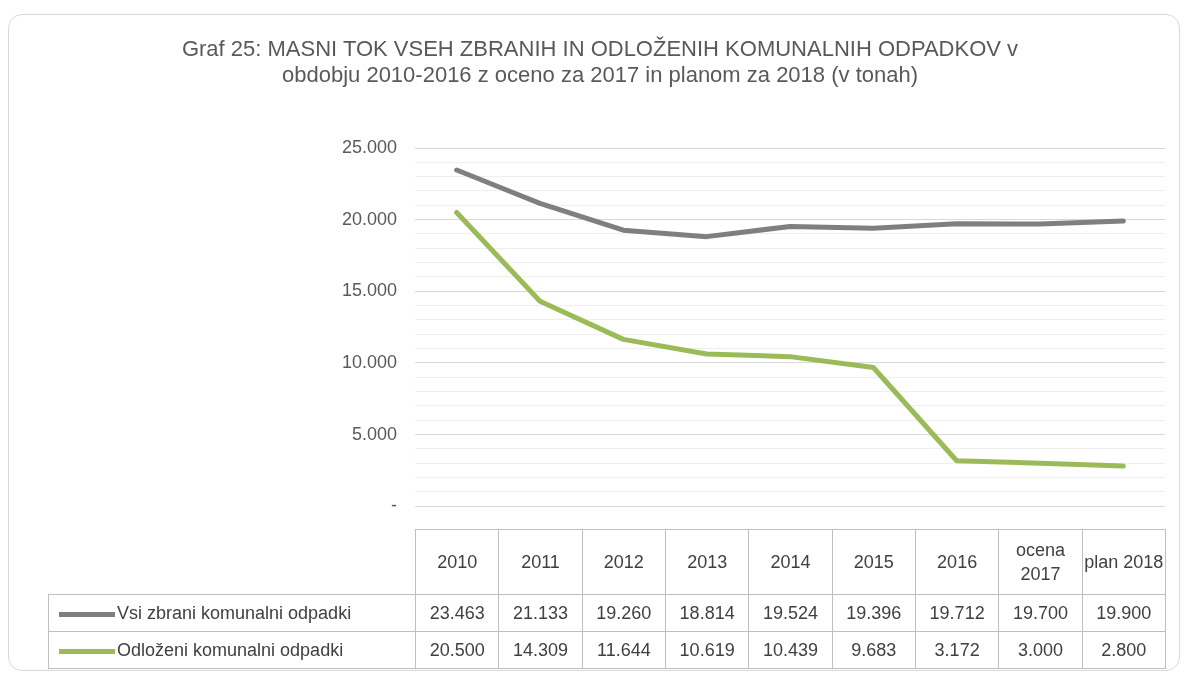 Image resolution: width=1189 pixels, height=675 pixels. What do you see at coordinates (1040, 650) in the screenshot?
I see `data-label: 3.000` at bounding box center [1040, 650].